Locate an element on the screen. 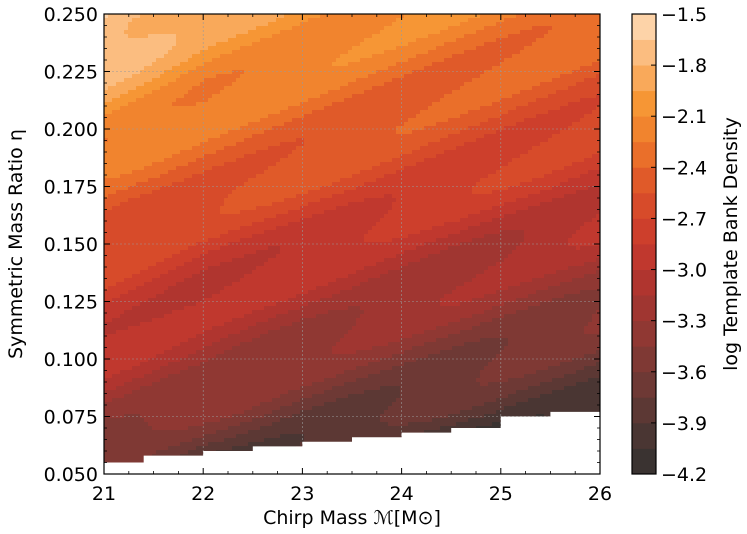 The width and height of the screenshot is (747, 534). x-axis-label: Chirp Mass ℳ[M⊙] is located at coordinates (352, 518).